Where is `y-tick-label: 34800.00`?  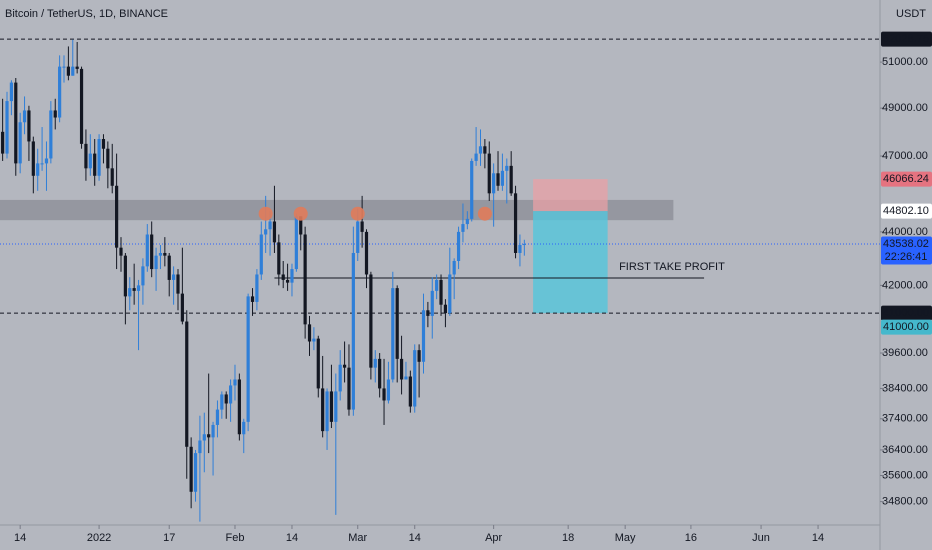
y-tick-label: 34800.00 is located at coordinates (905, 502).